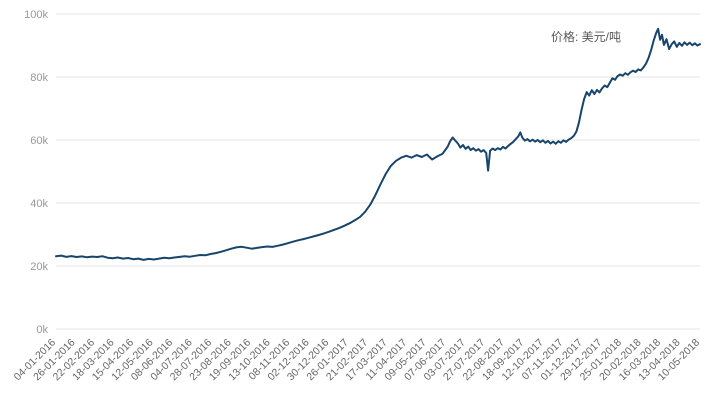  Describe the element at coordinates (39, 267) in the screenshot. I see `y-axis-label: 20k` at that location.